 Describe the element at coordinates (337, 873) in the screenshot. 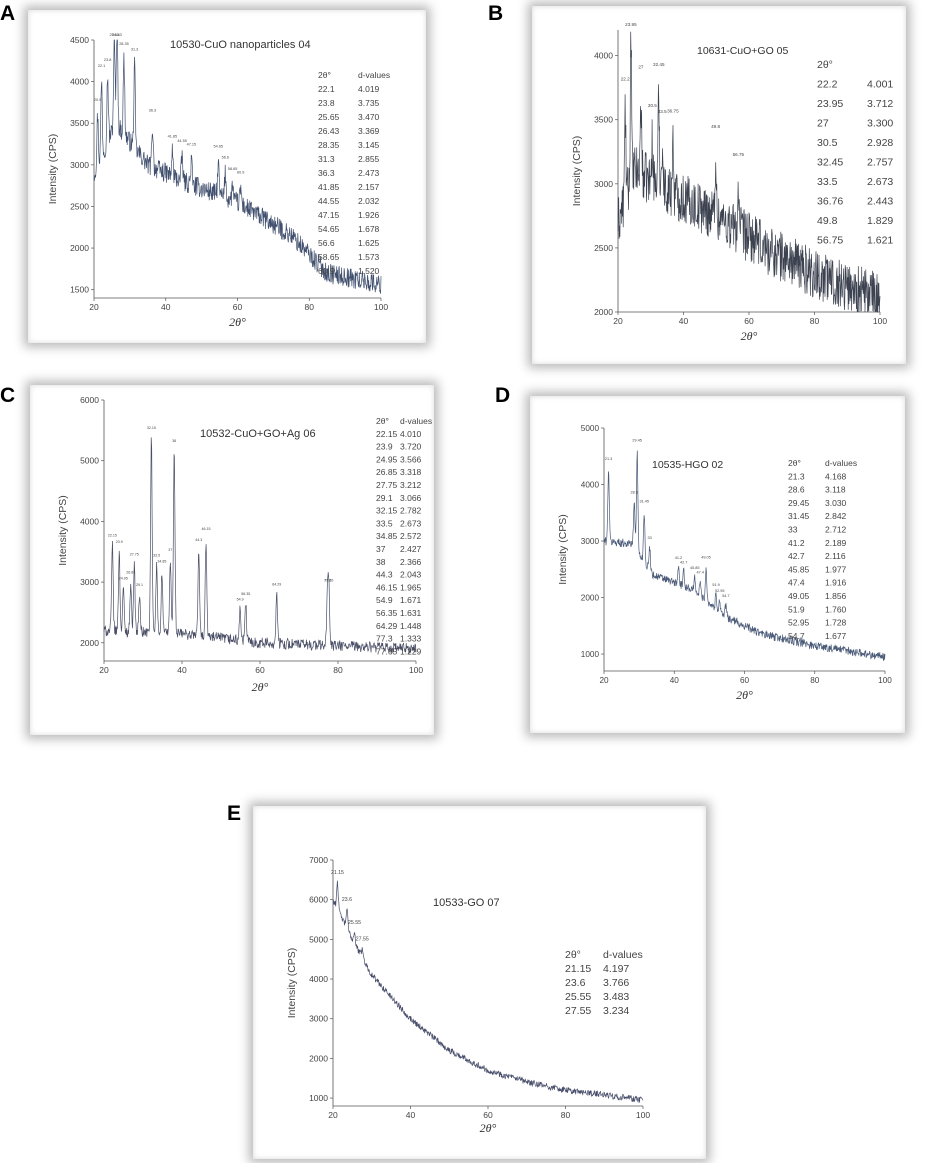

I see `peak-label: 21.15` at that location.